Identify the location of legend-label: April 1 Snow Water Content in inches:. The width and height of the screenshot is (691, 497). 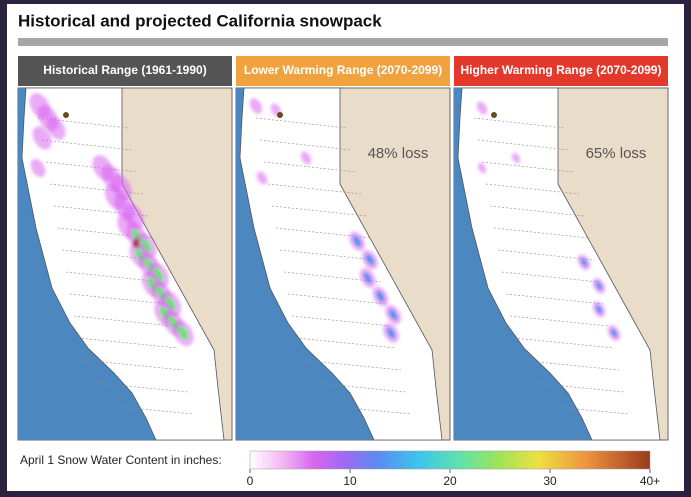
(121, 460).